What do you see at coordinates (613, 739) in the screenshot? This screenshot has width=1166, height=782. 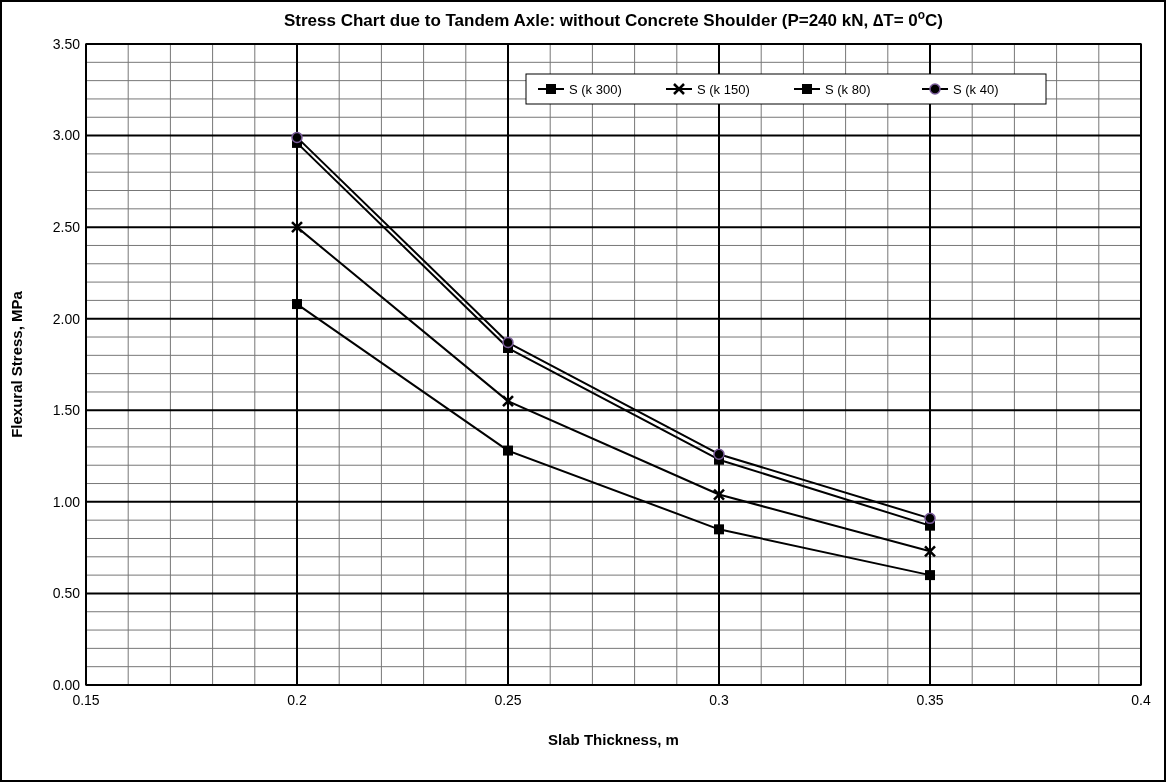 I see `x-axis-title: Slab Thickness, m` at bounding box center [613, 739].